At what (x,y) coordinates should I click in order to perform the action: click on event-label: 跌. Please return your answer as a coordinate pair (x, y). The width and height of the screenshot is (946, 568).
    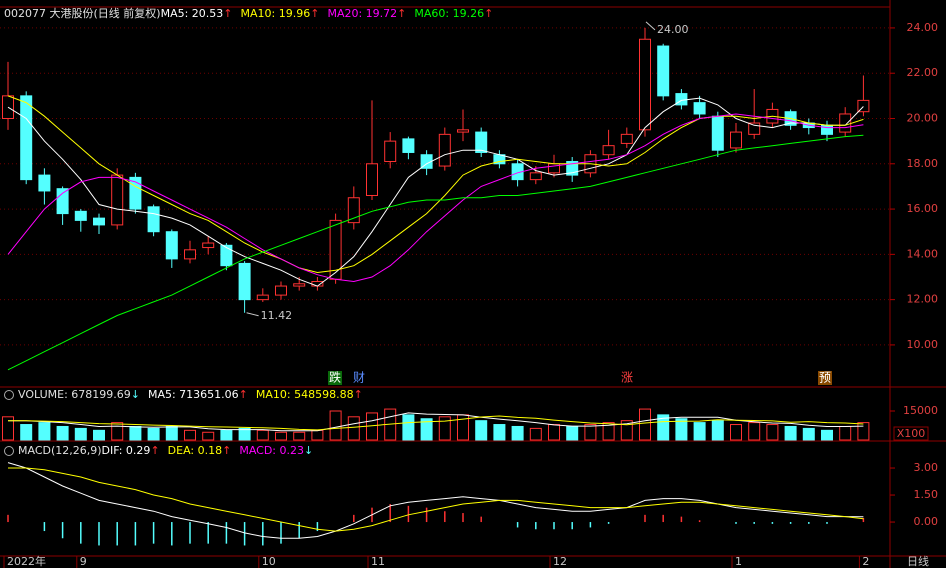
    Looking at the image, I should click on (335, 377).